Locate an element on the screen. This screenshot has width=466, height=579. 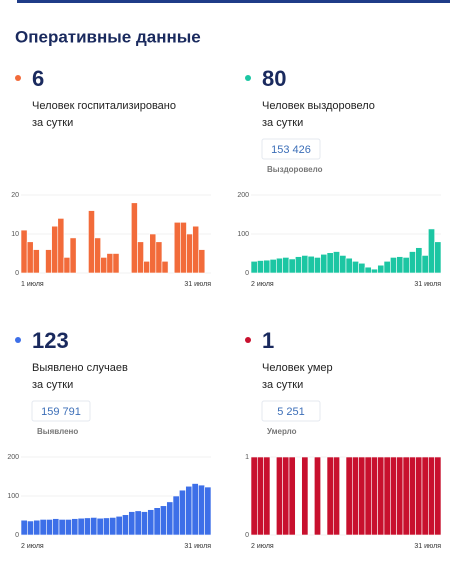
caption: Человек выздоровело is located at coordinates (318, 106).